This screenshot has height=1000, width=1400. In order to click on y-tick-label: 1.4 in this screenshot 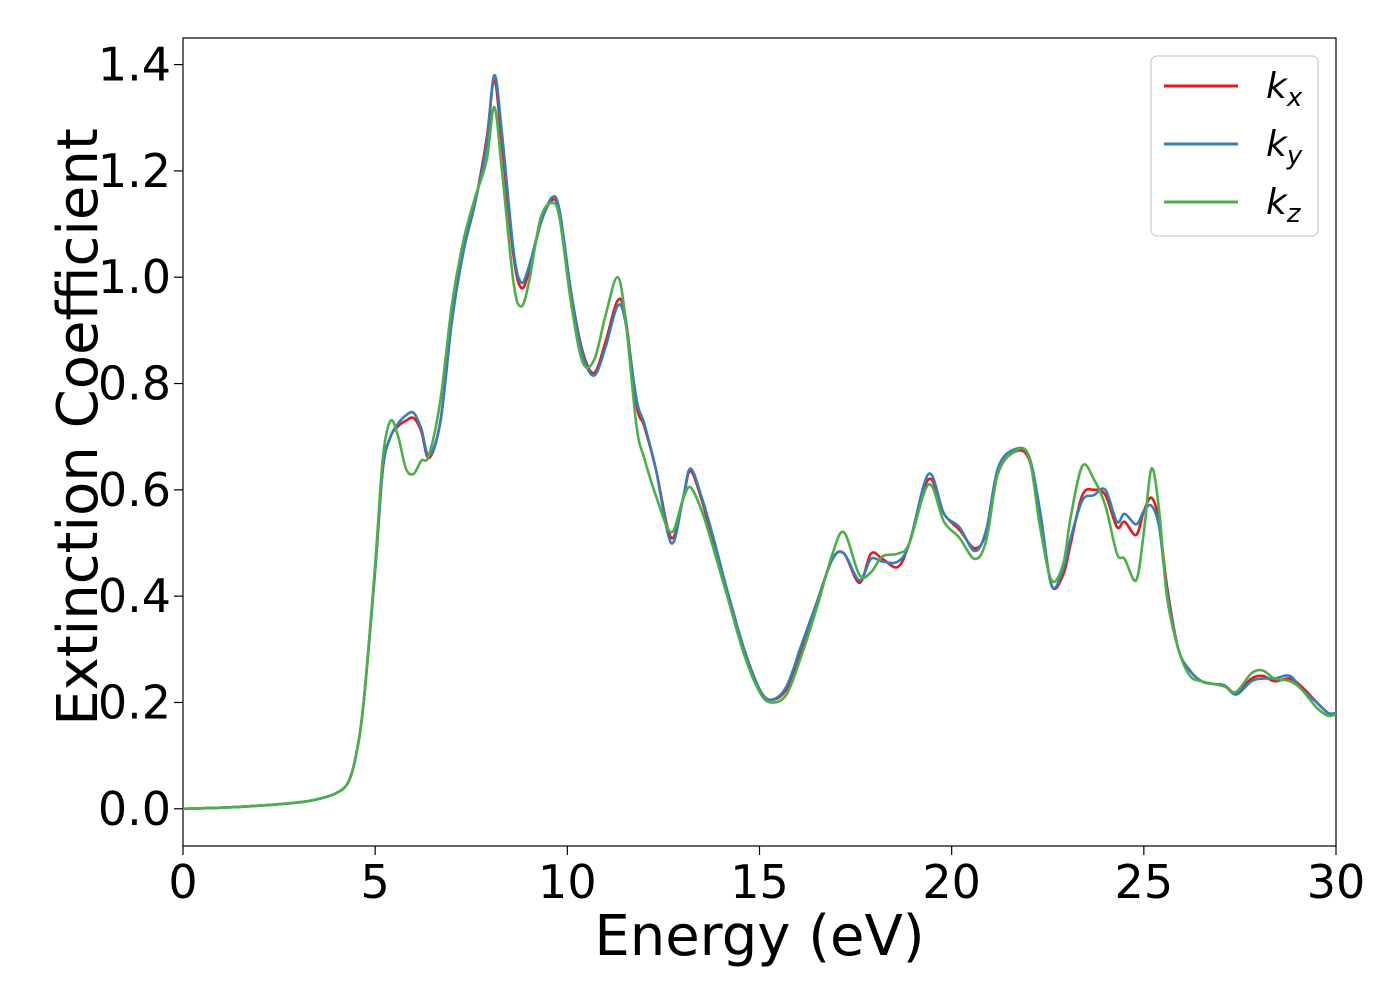, I will do `click(134, 65)`.